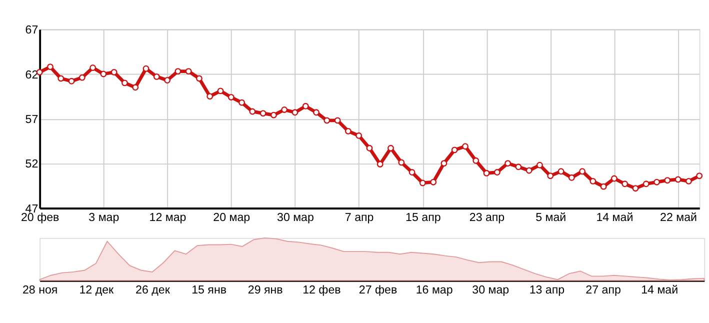 This screenshot has height=323, width=709. I want to click on x-tick-label: 29 янв, so click(265, 290).